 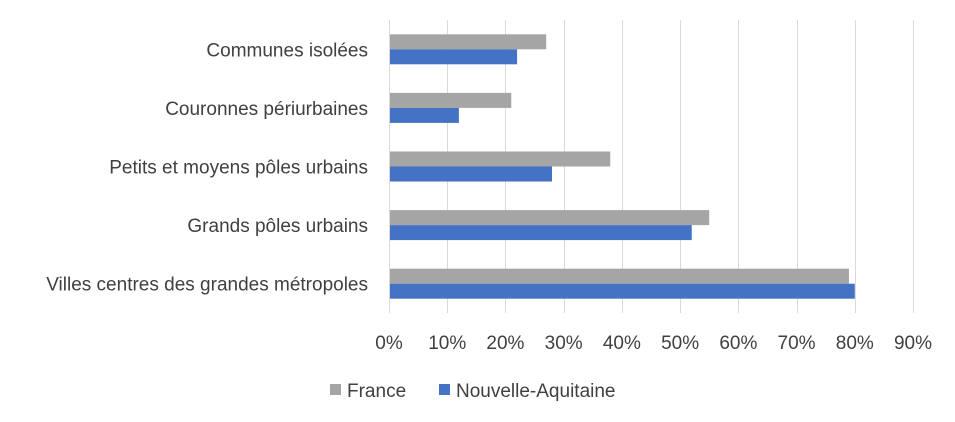 What do you see at coordinates (207, 285) in the screenshot?
I see `category-label: Villes centres des grandes métropoles` at bounding box center [207, 285].